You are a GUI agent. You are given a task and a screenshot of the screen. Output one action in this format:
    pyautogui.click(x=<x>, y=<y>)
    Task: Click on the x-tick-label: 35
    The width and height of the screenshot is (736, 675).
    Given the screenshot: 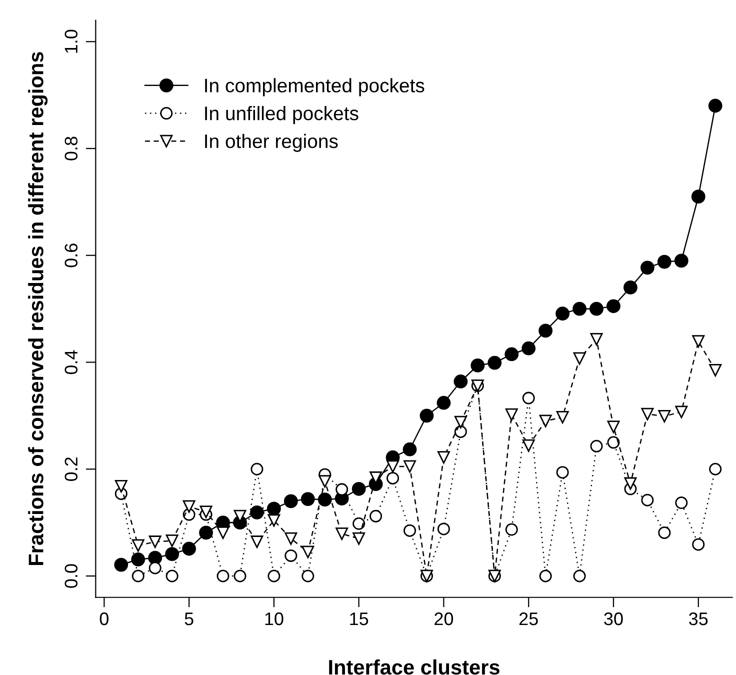 What is the action you would take?
    pyautogui.click(x=698, y=619)
    